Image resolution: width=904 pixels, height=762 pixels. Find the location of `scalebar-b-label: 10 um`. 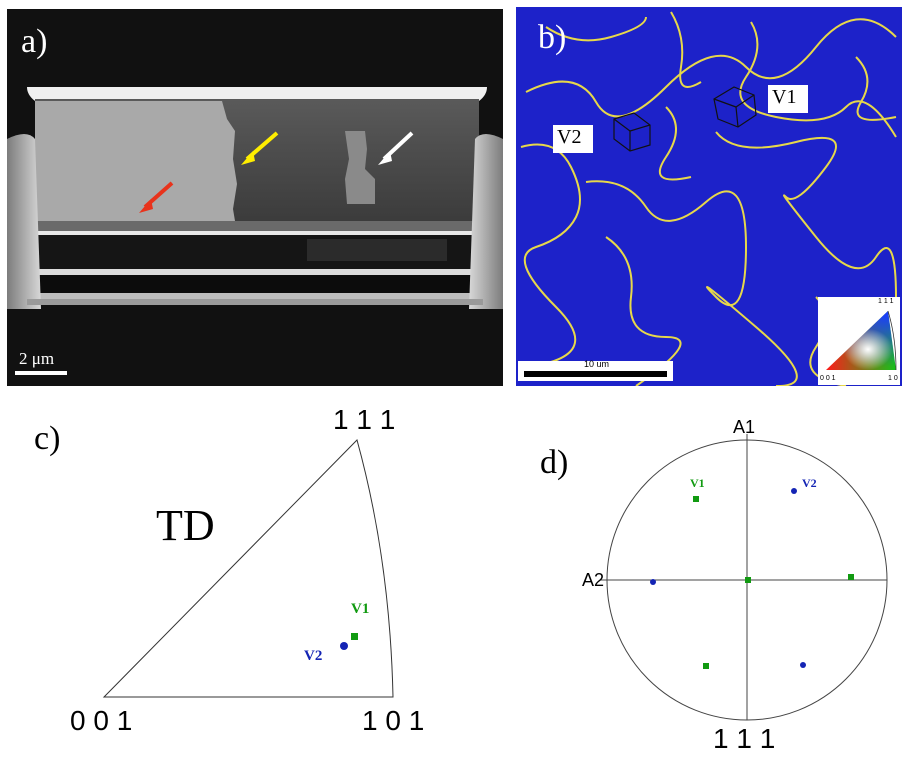

scalebar-b-label: 10 um is located at coordinates (597, 364).